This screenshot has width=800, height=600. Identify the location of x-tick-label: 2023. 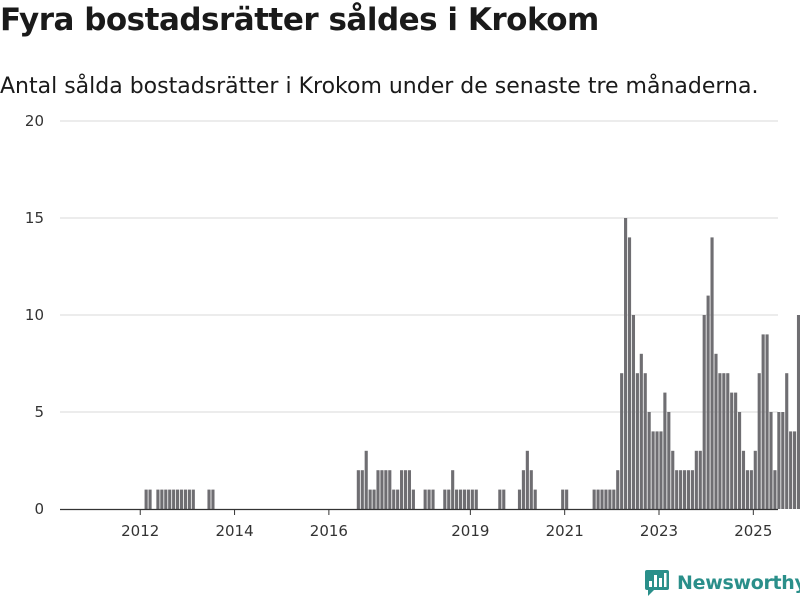
(659, 531).